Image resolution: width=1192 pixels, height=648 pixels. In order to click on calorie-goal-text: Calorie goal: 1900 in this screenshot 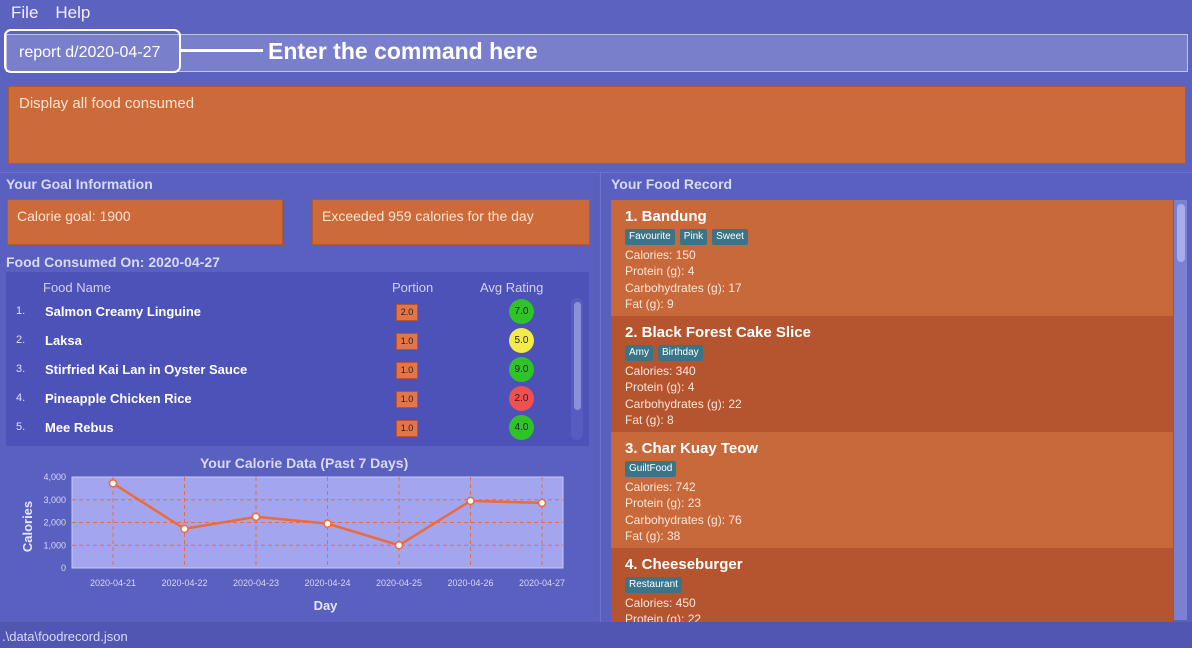, I will do `click(74, 216)`.